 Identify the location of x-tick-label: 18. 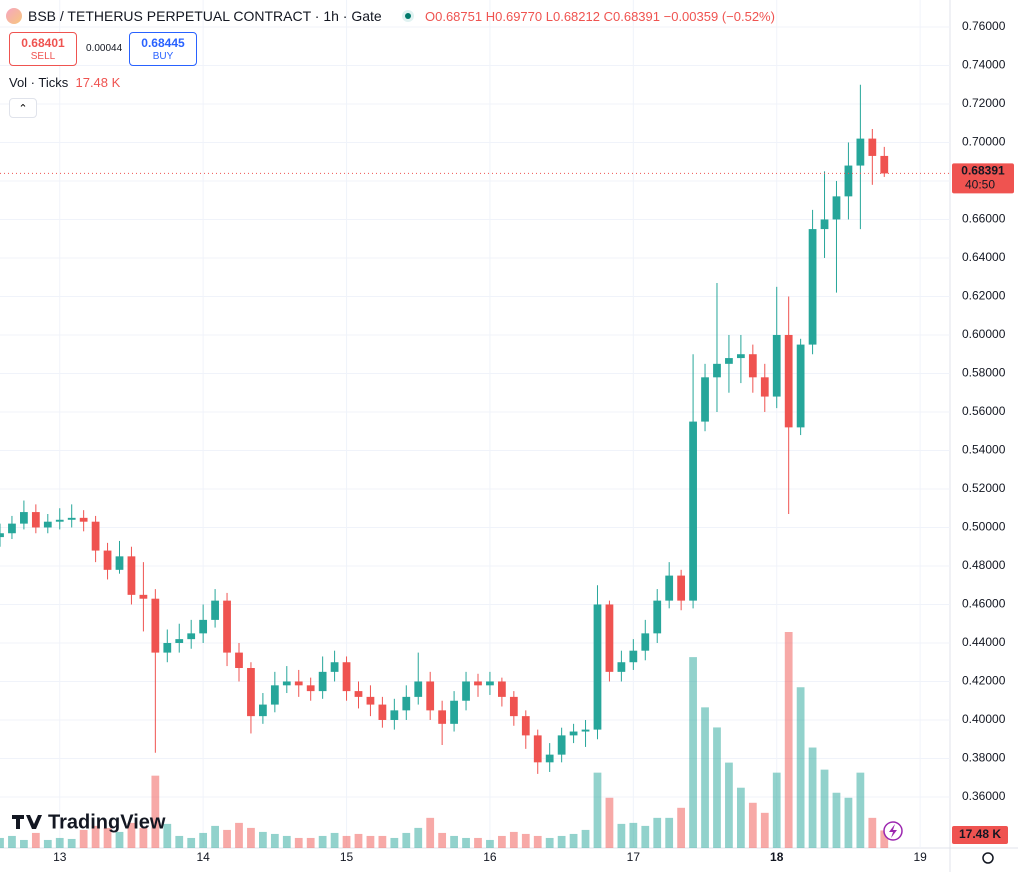
(777, 857).